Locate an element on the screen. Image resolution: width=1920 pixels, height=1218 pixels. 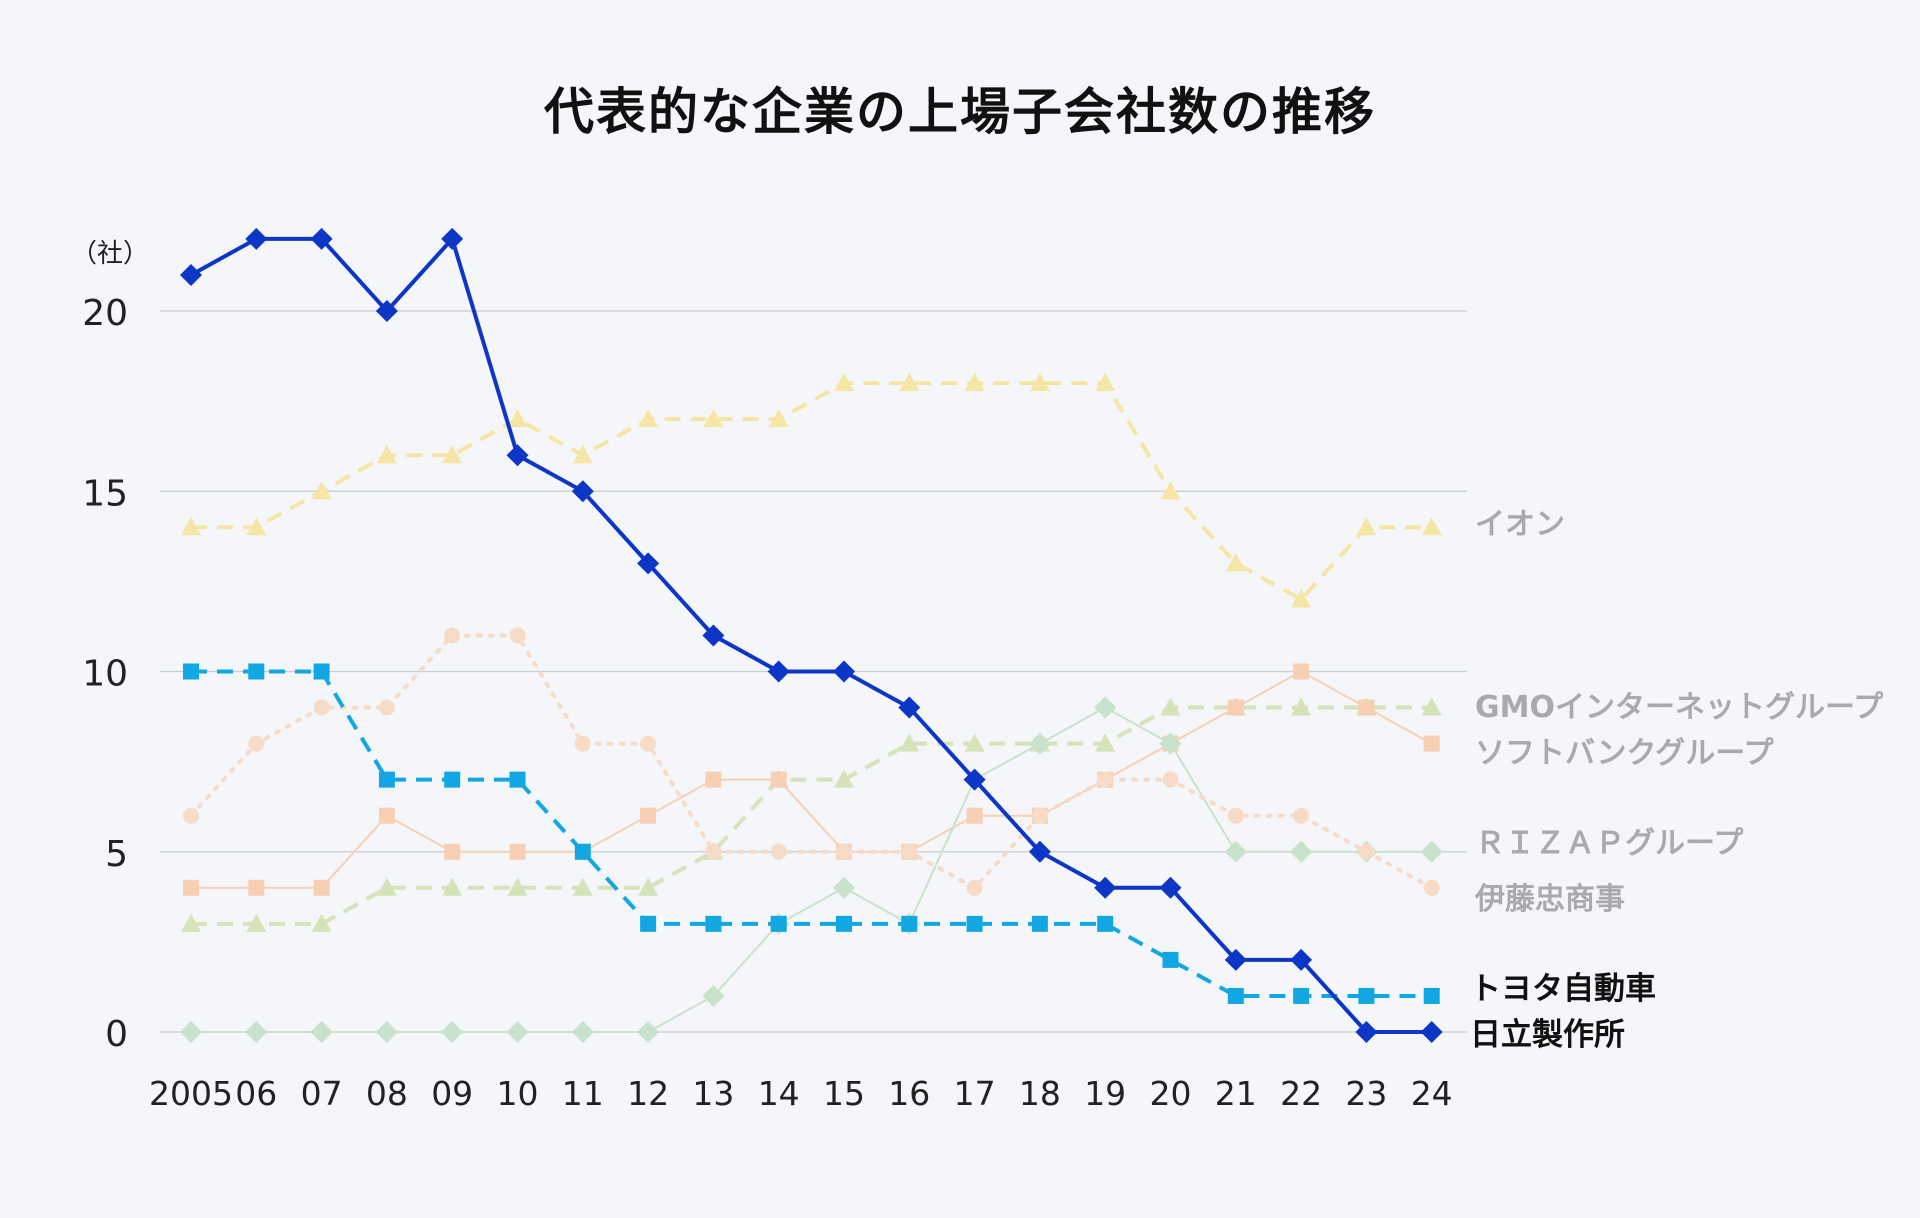
y-tick-label: 0 is located at coordinates (116, 1034).